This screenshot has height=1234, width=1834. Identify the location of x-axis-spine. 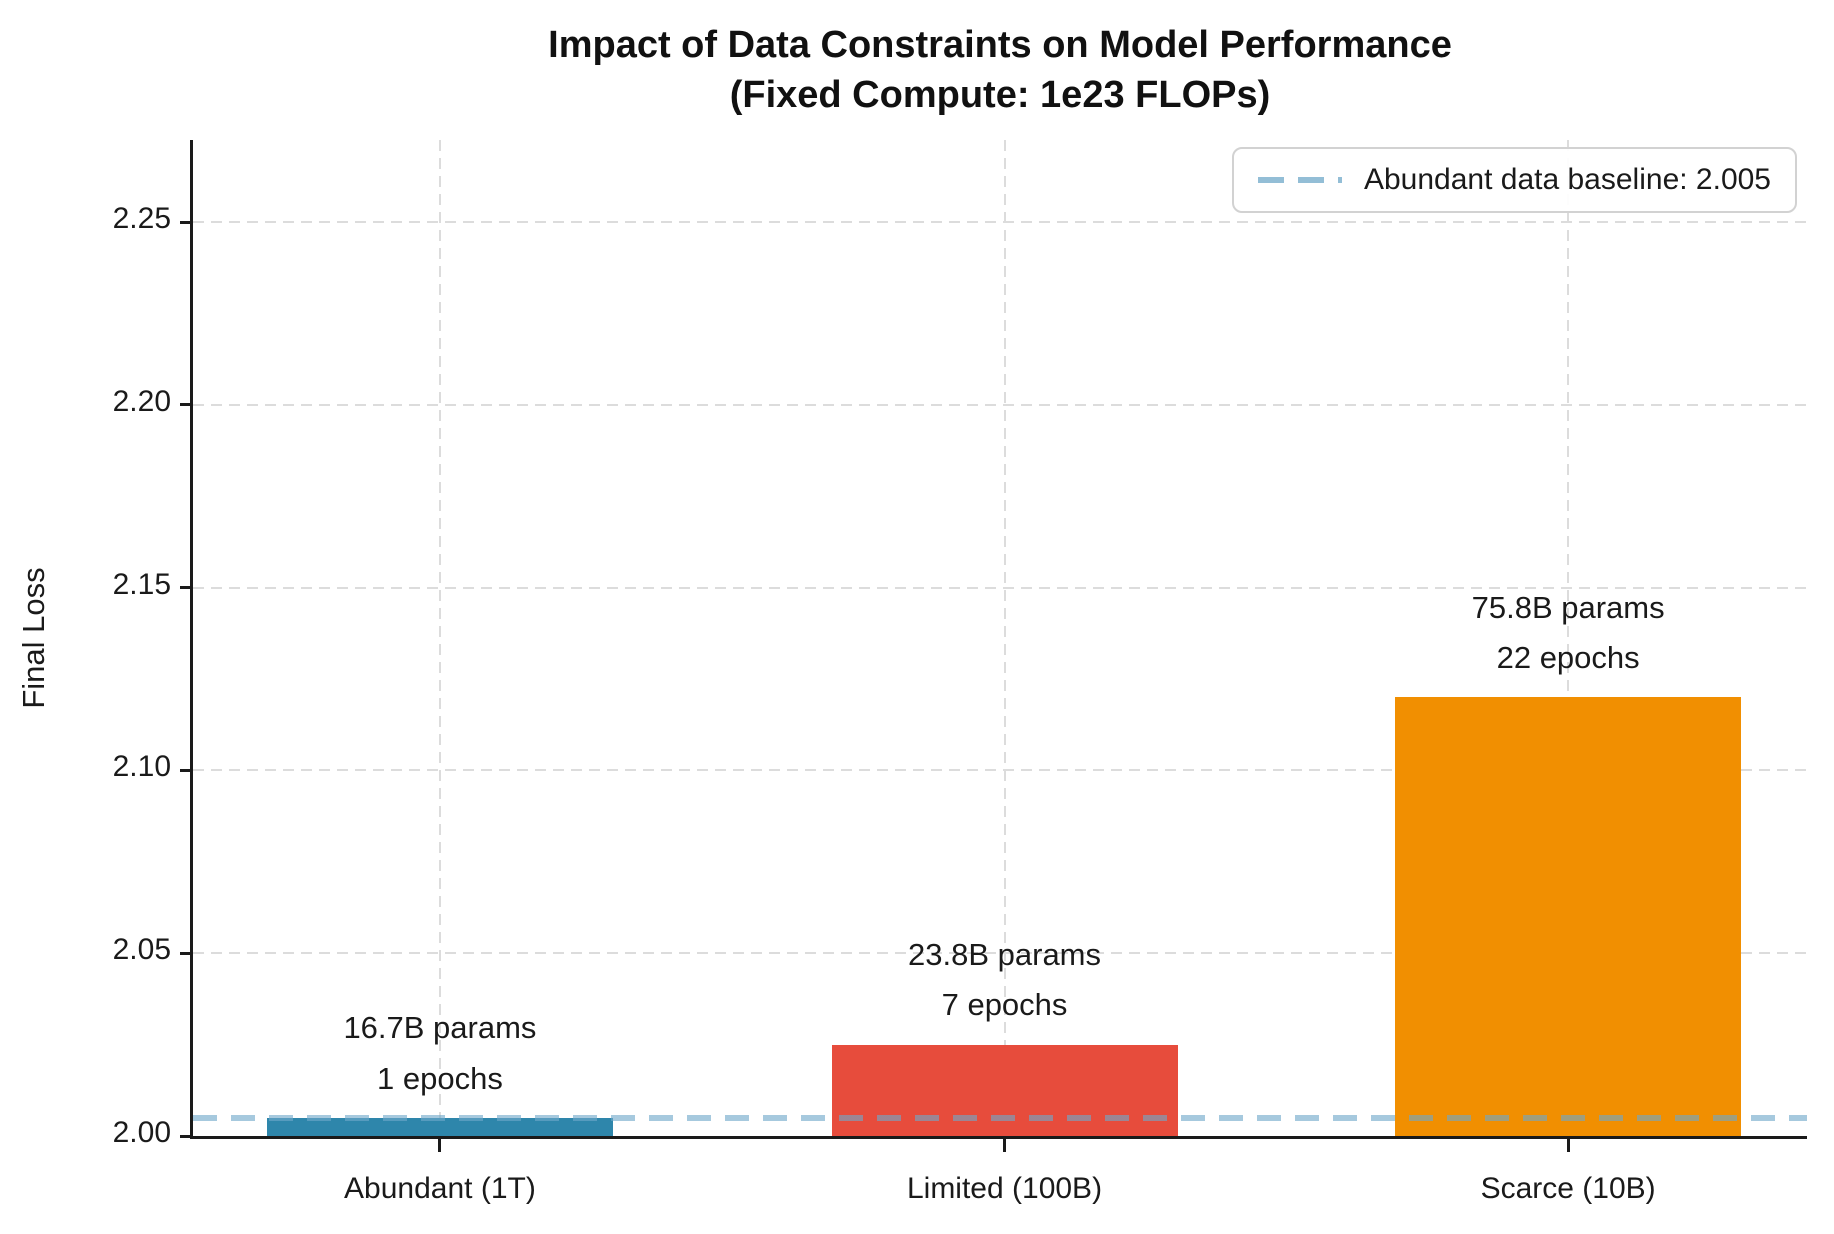
(998, 1137).